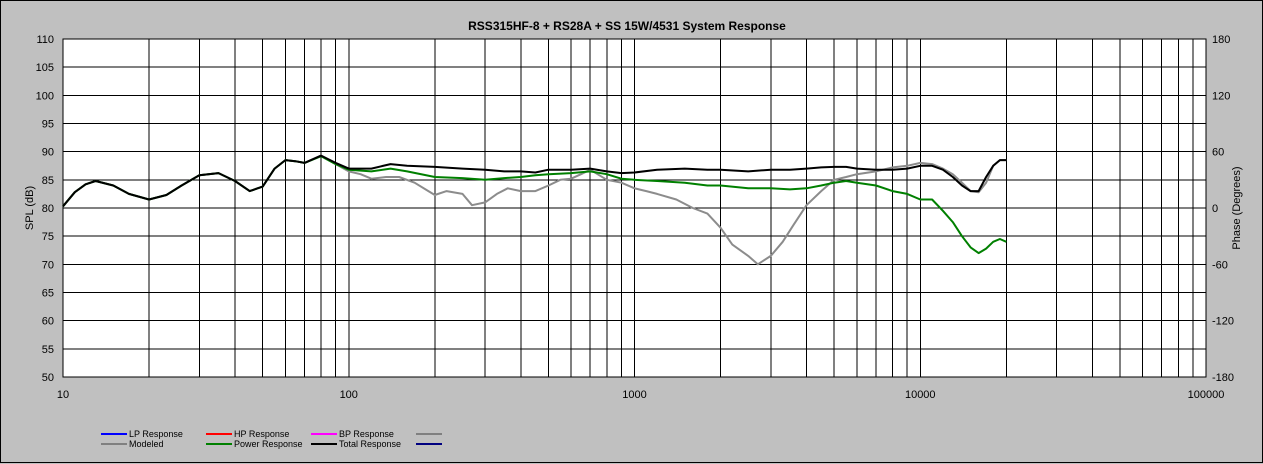 The height and width of the screenshot is (464, 1263). I want to click on y2-tick-label: 60, so click(1218, 153).